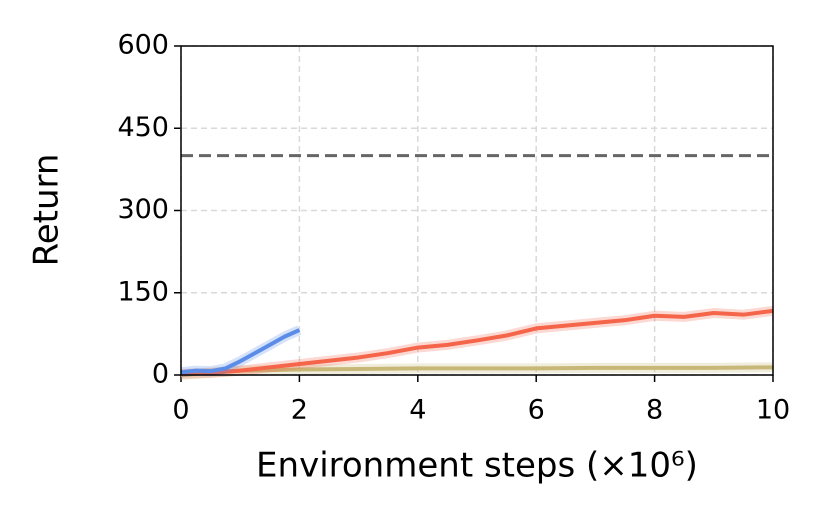 The width and height of the screenshot is (830, 519). Describe the element at coordinates (47, 210) in the screenshot. I see `y-axis-label: Return` at that location.